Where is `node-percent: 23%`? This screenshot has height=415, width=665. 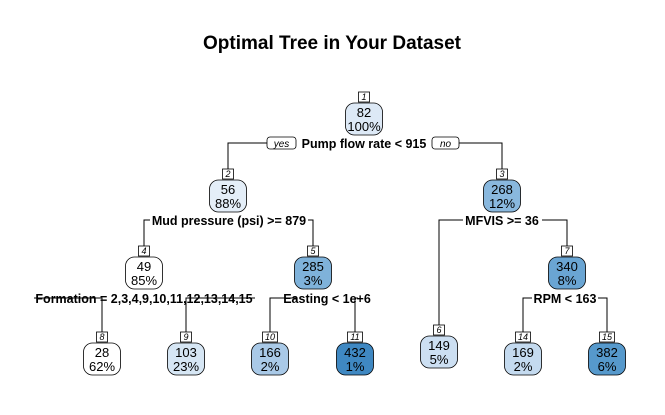
node-percent: 23% is located at coordinates (186, 366).